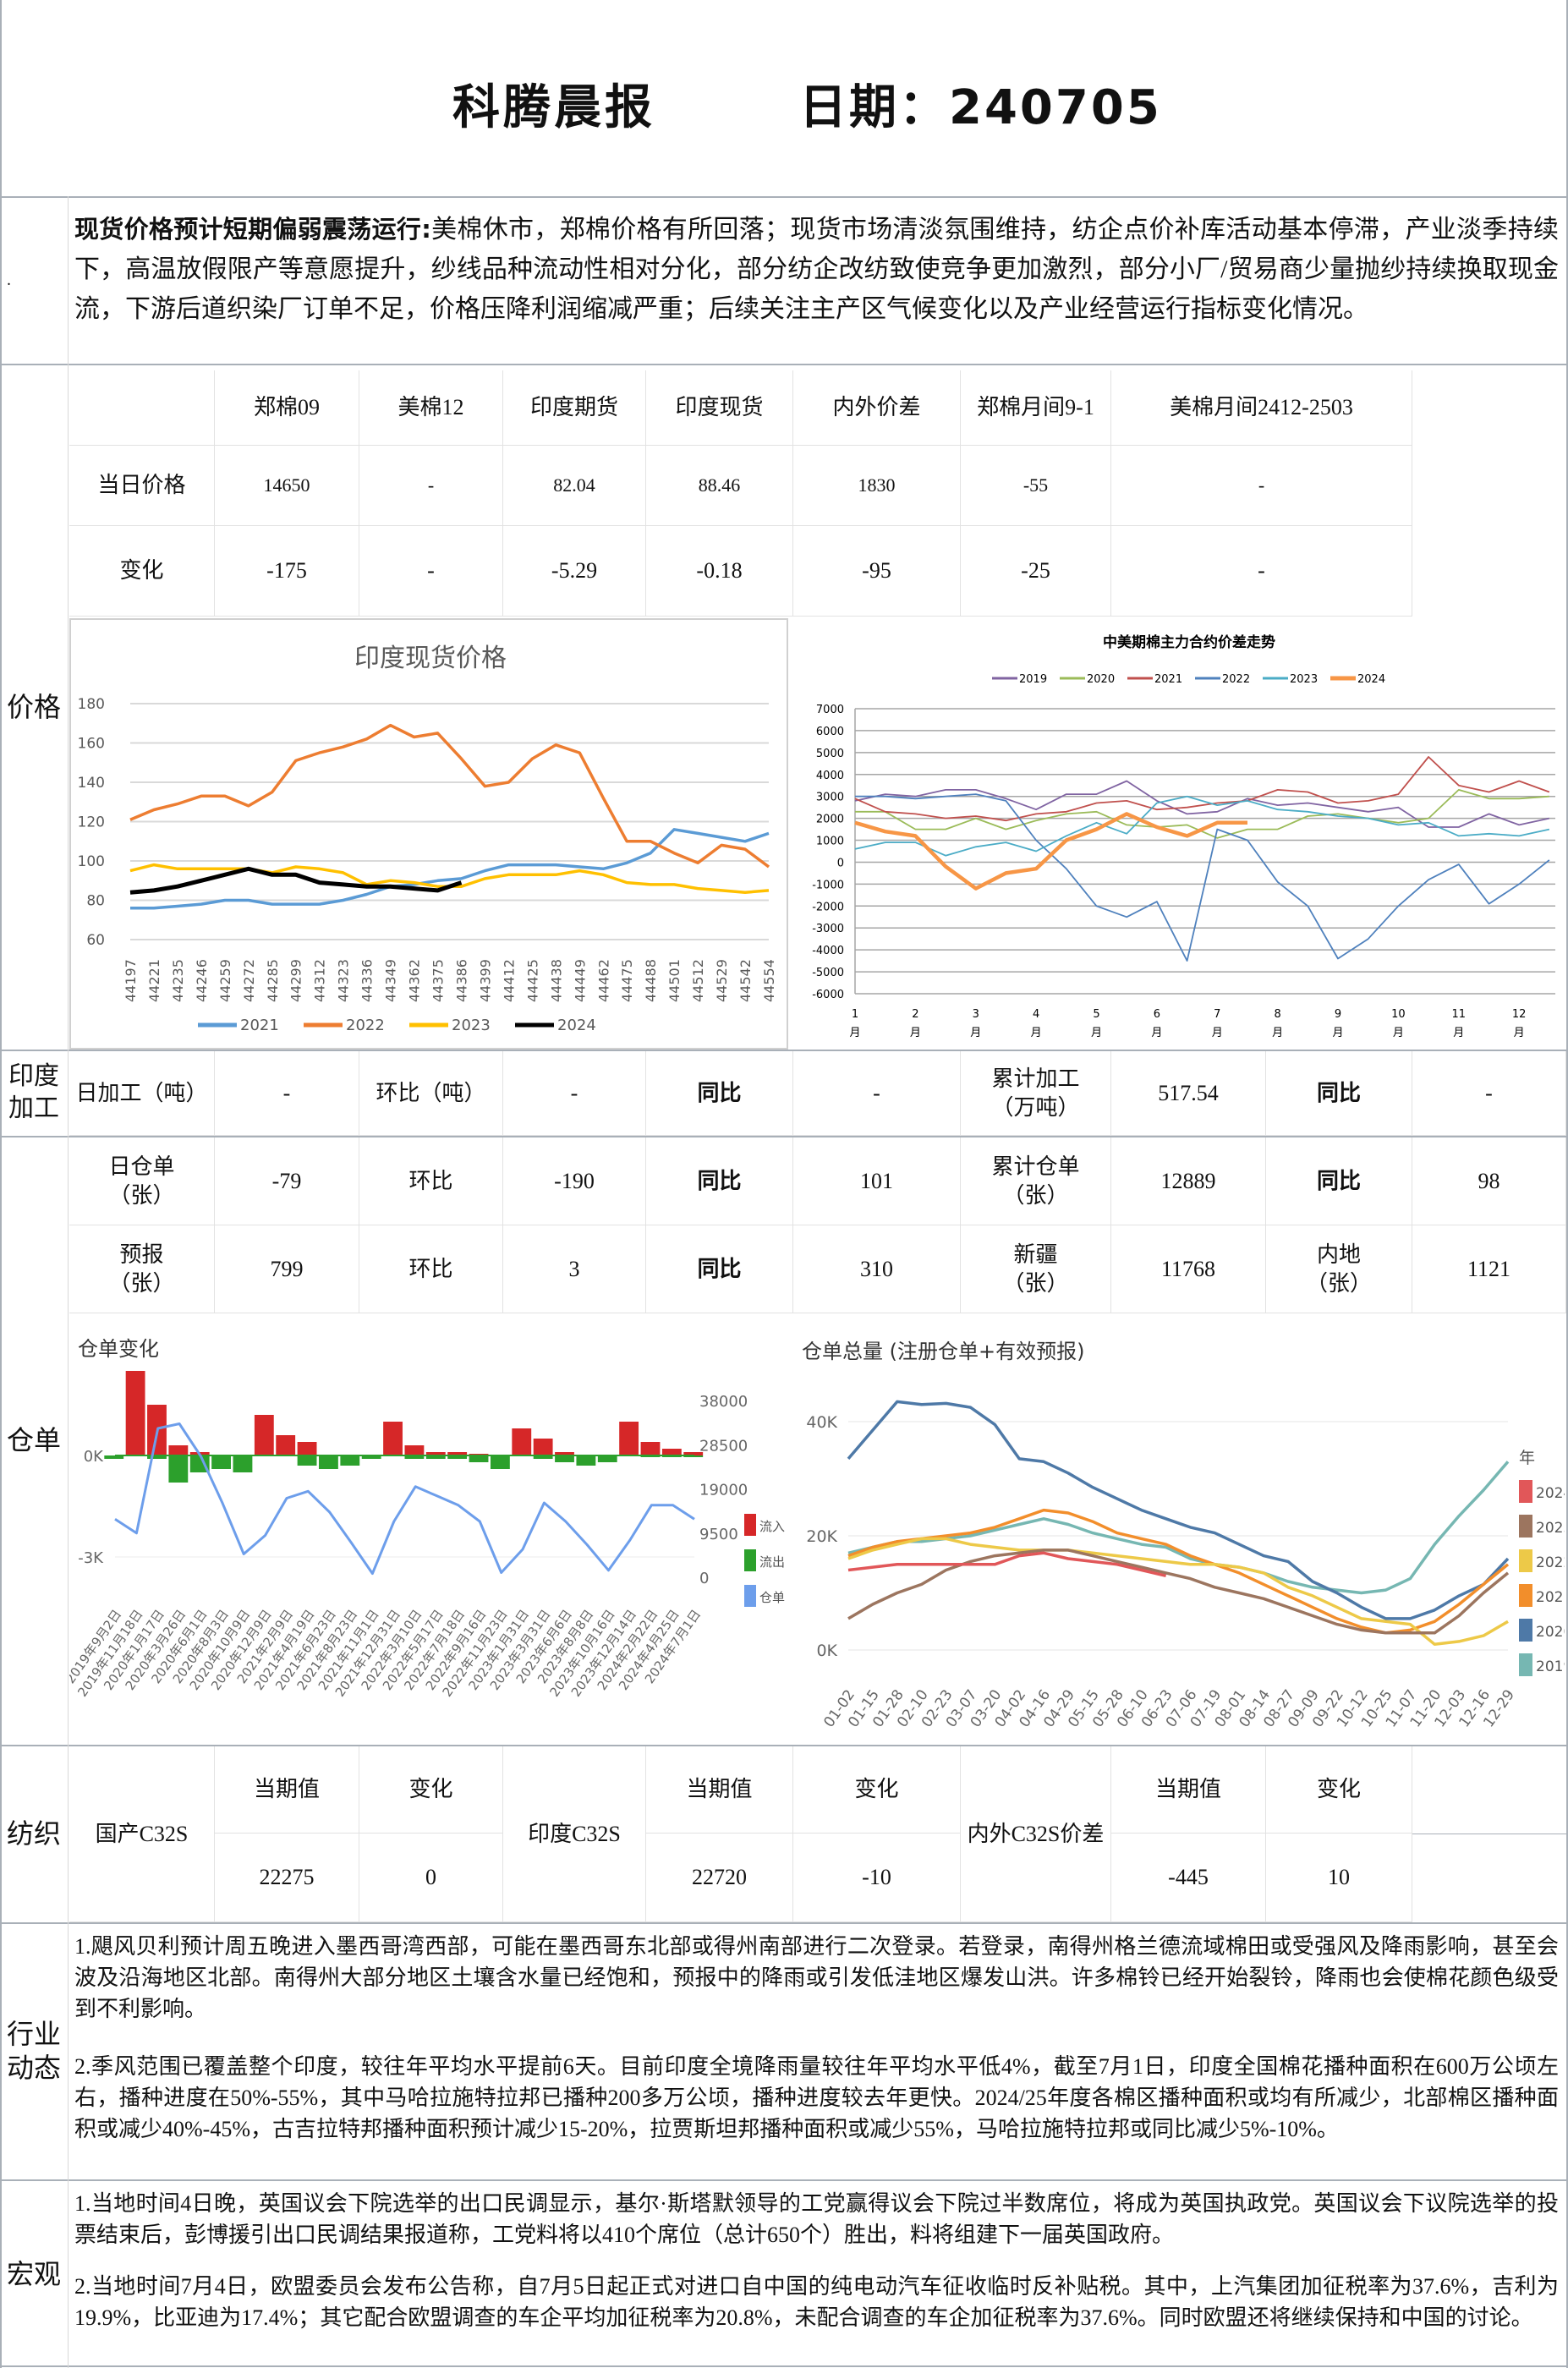 The width and height of the screenshot is (1568, 2368). What do you see at coordinates (287, 571) in the screenshot?
I see `change-cell: -175` at bounding box center [287, 571].